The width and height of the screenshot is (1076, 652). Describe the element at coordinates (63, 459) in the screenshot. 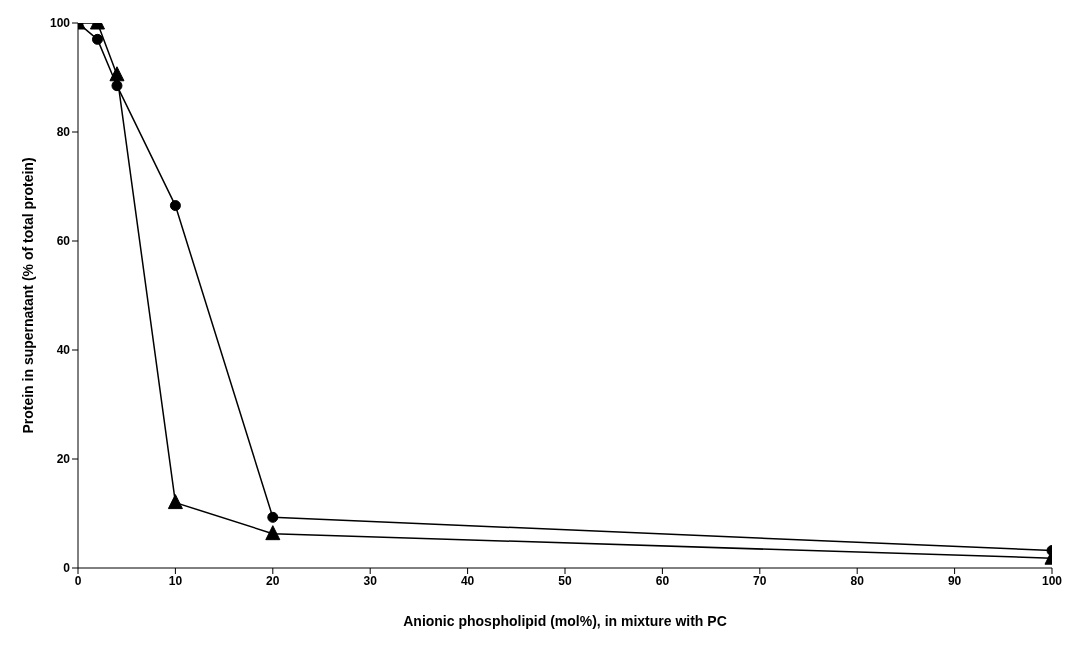

I see `y-tick-label: 20` at that location.